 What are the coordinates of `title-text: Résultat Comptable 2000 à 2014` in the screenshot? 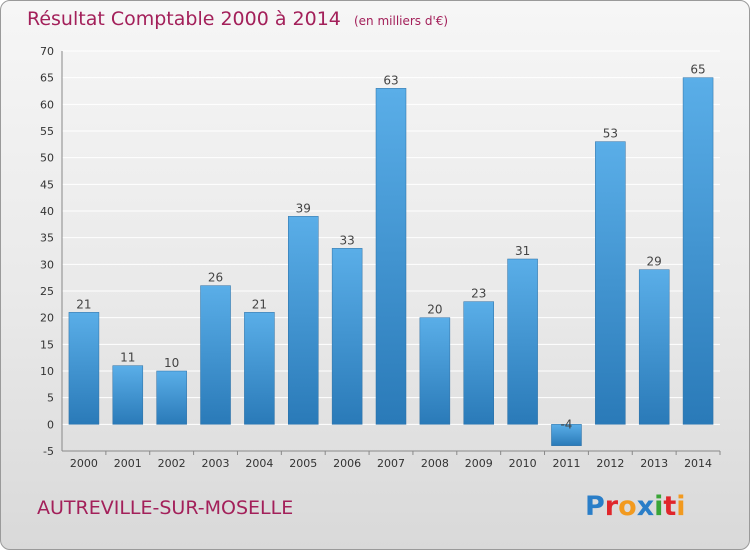 It's located at (184, 19).